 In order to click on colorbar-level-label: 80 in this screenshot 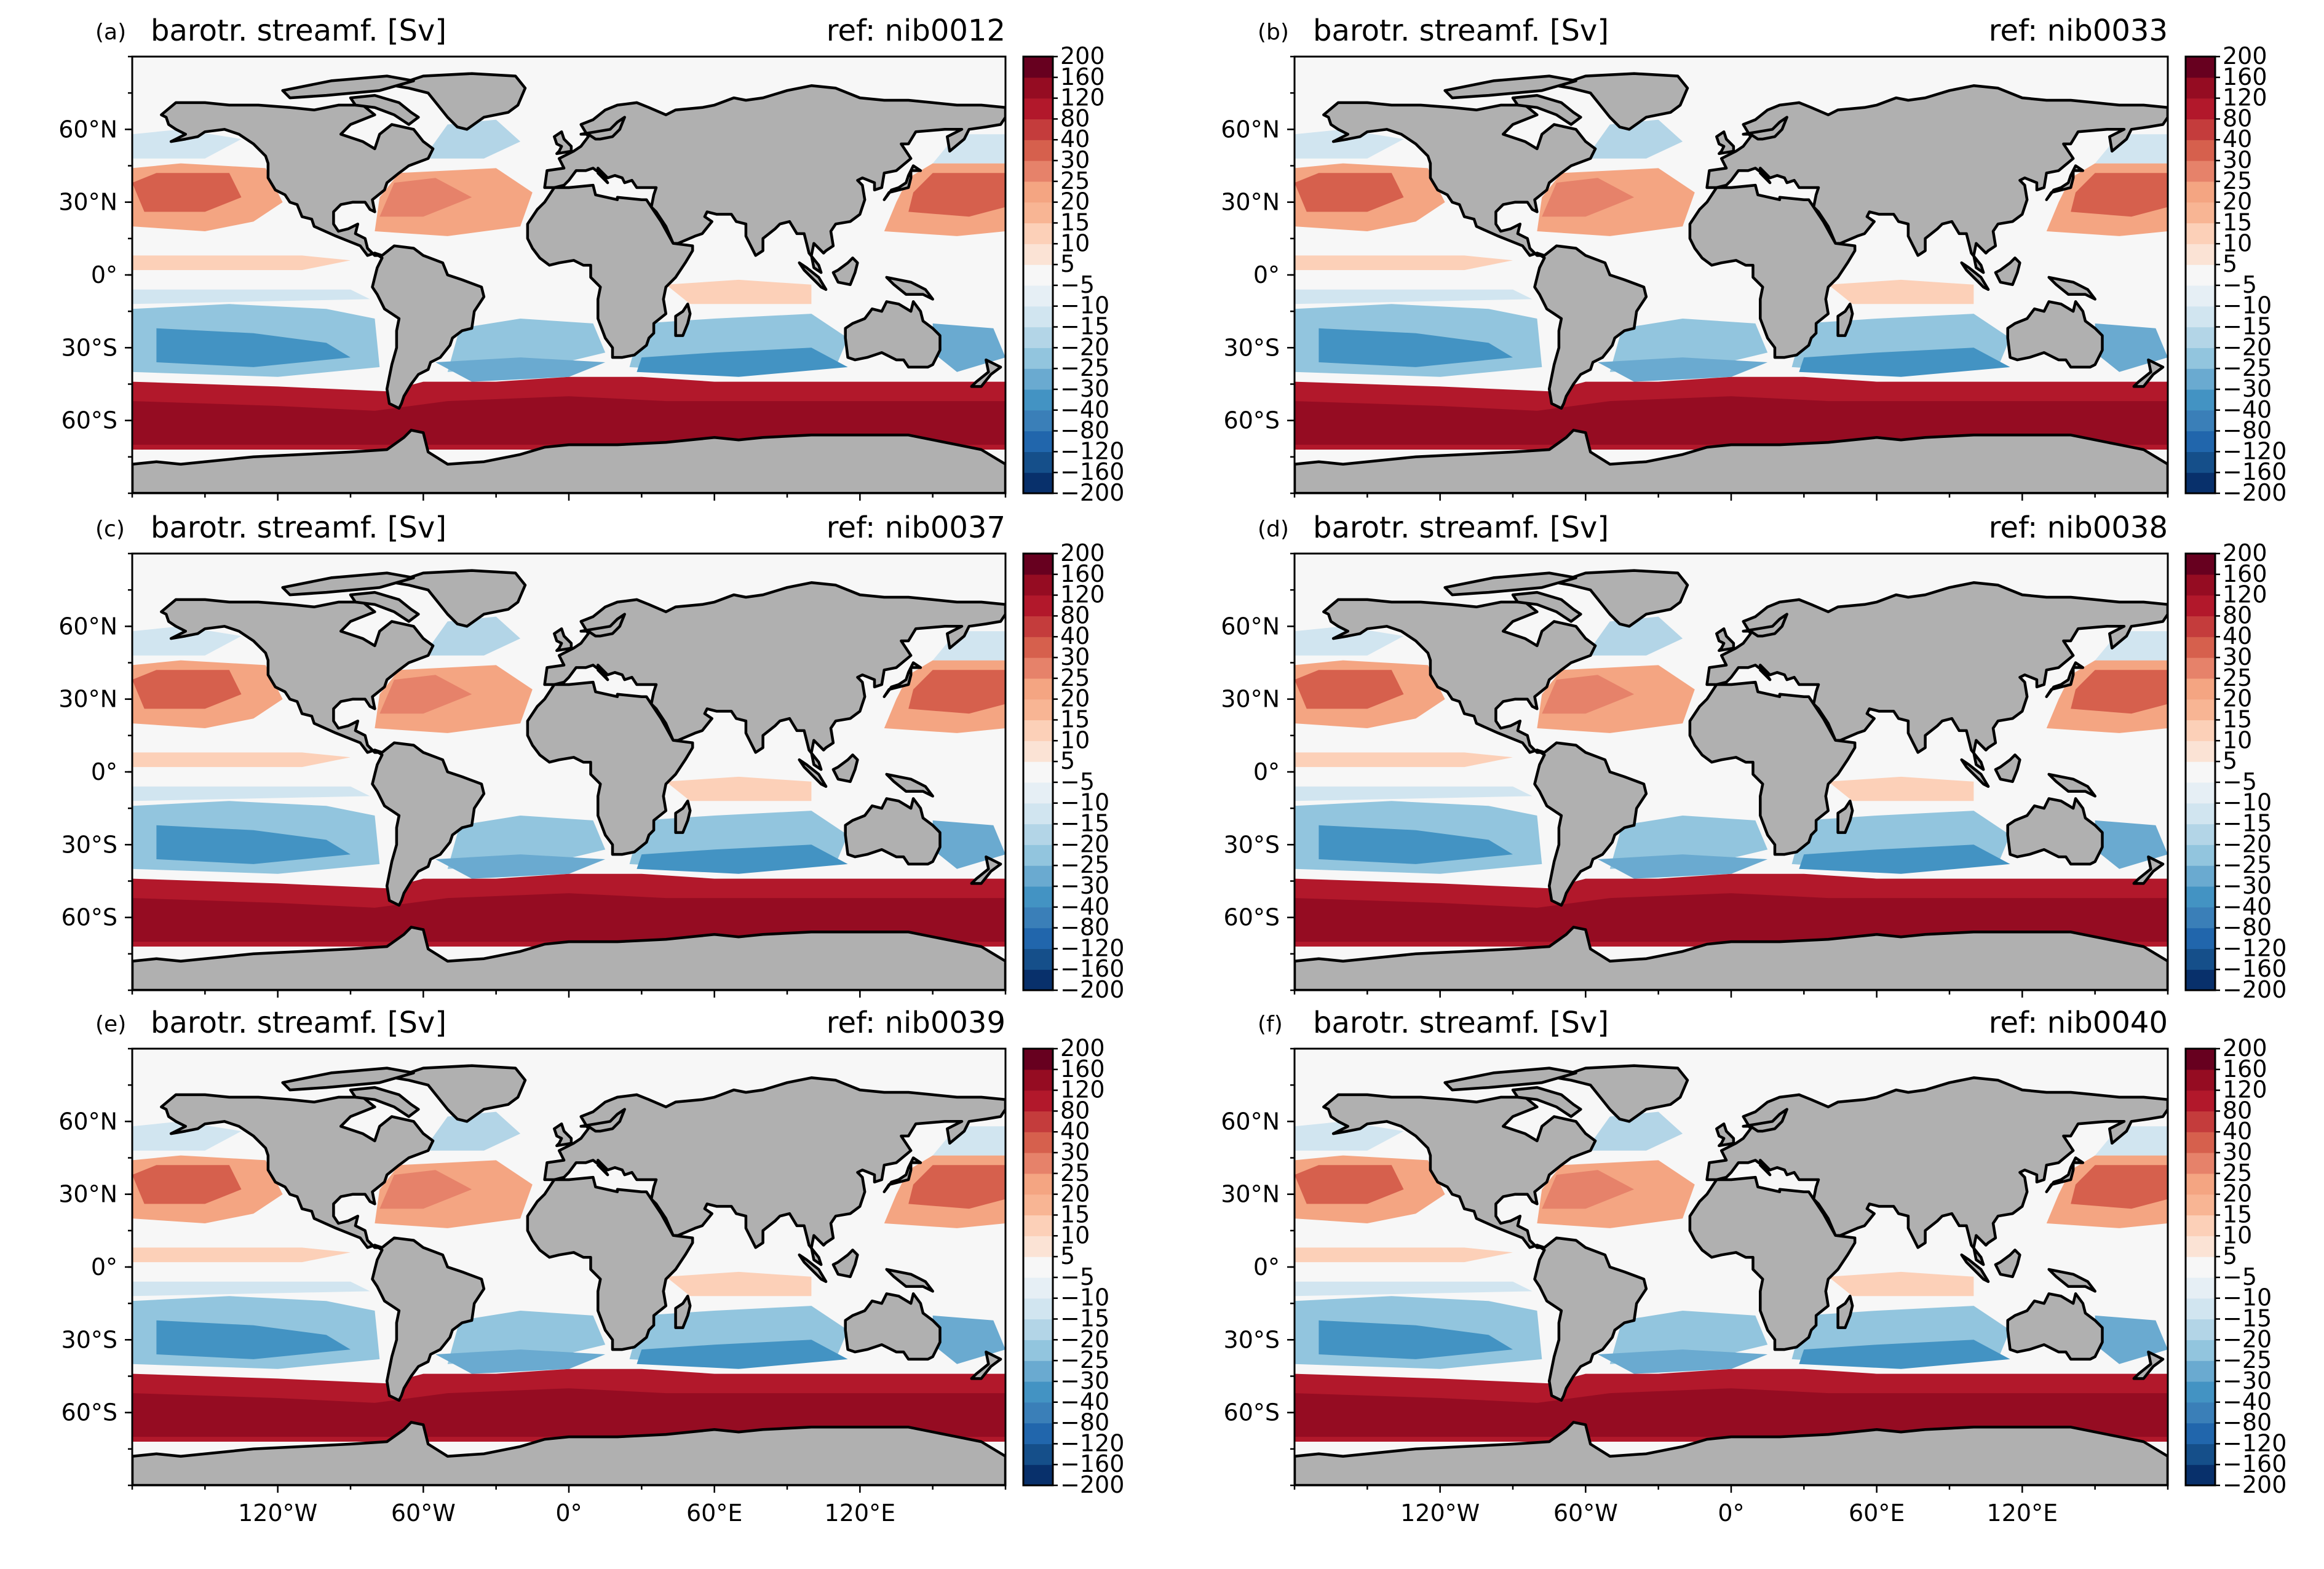, I will do `click(1075, 1110)`.